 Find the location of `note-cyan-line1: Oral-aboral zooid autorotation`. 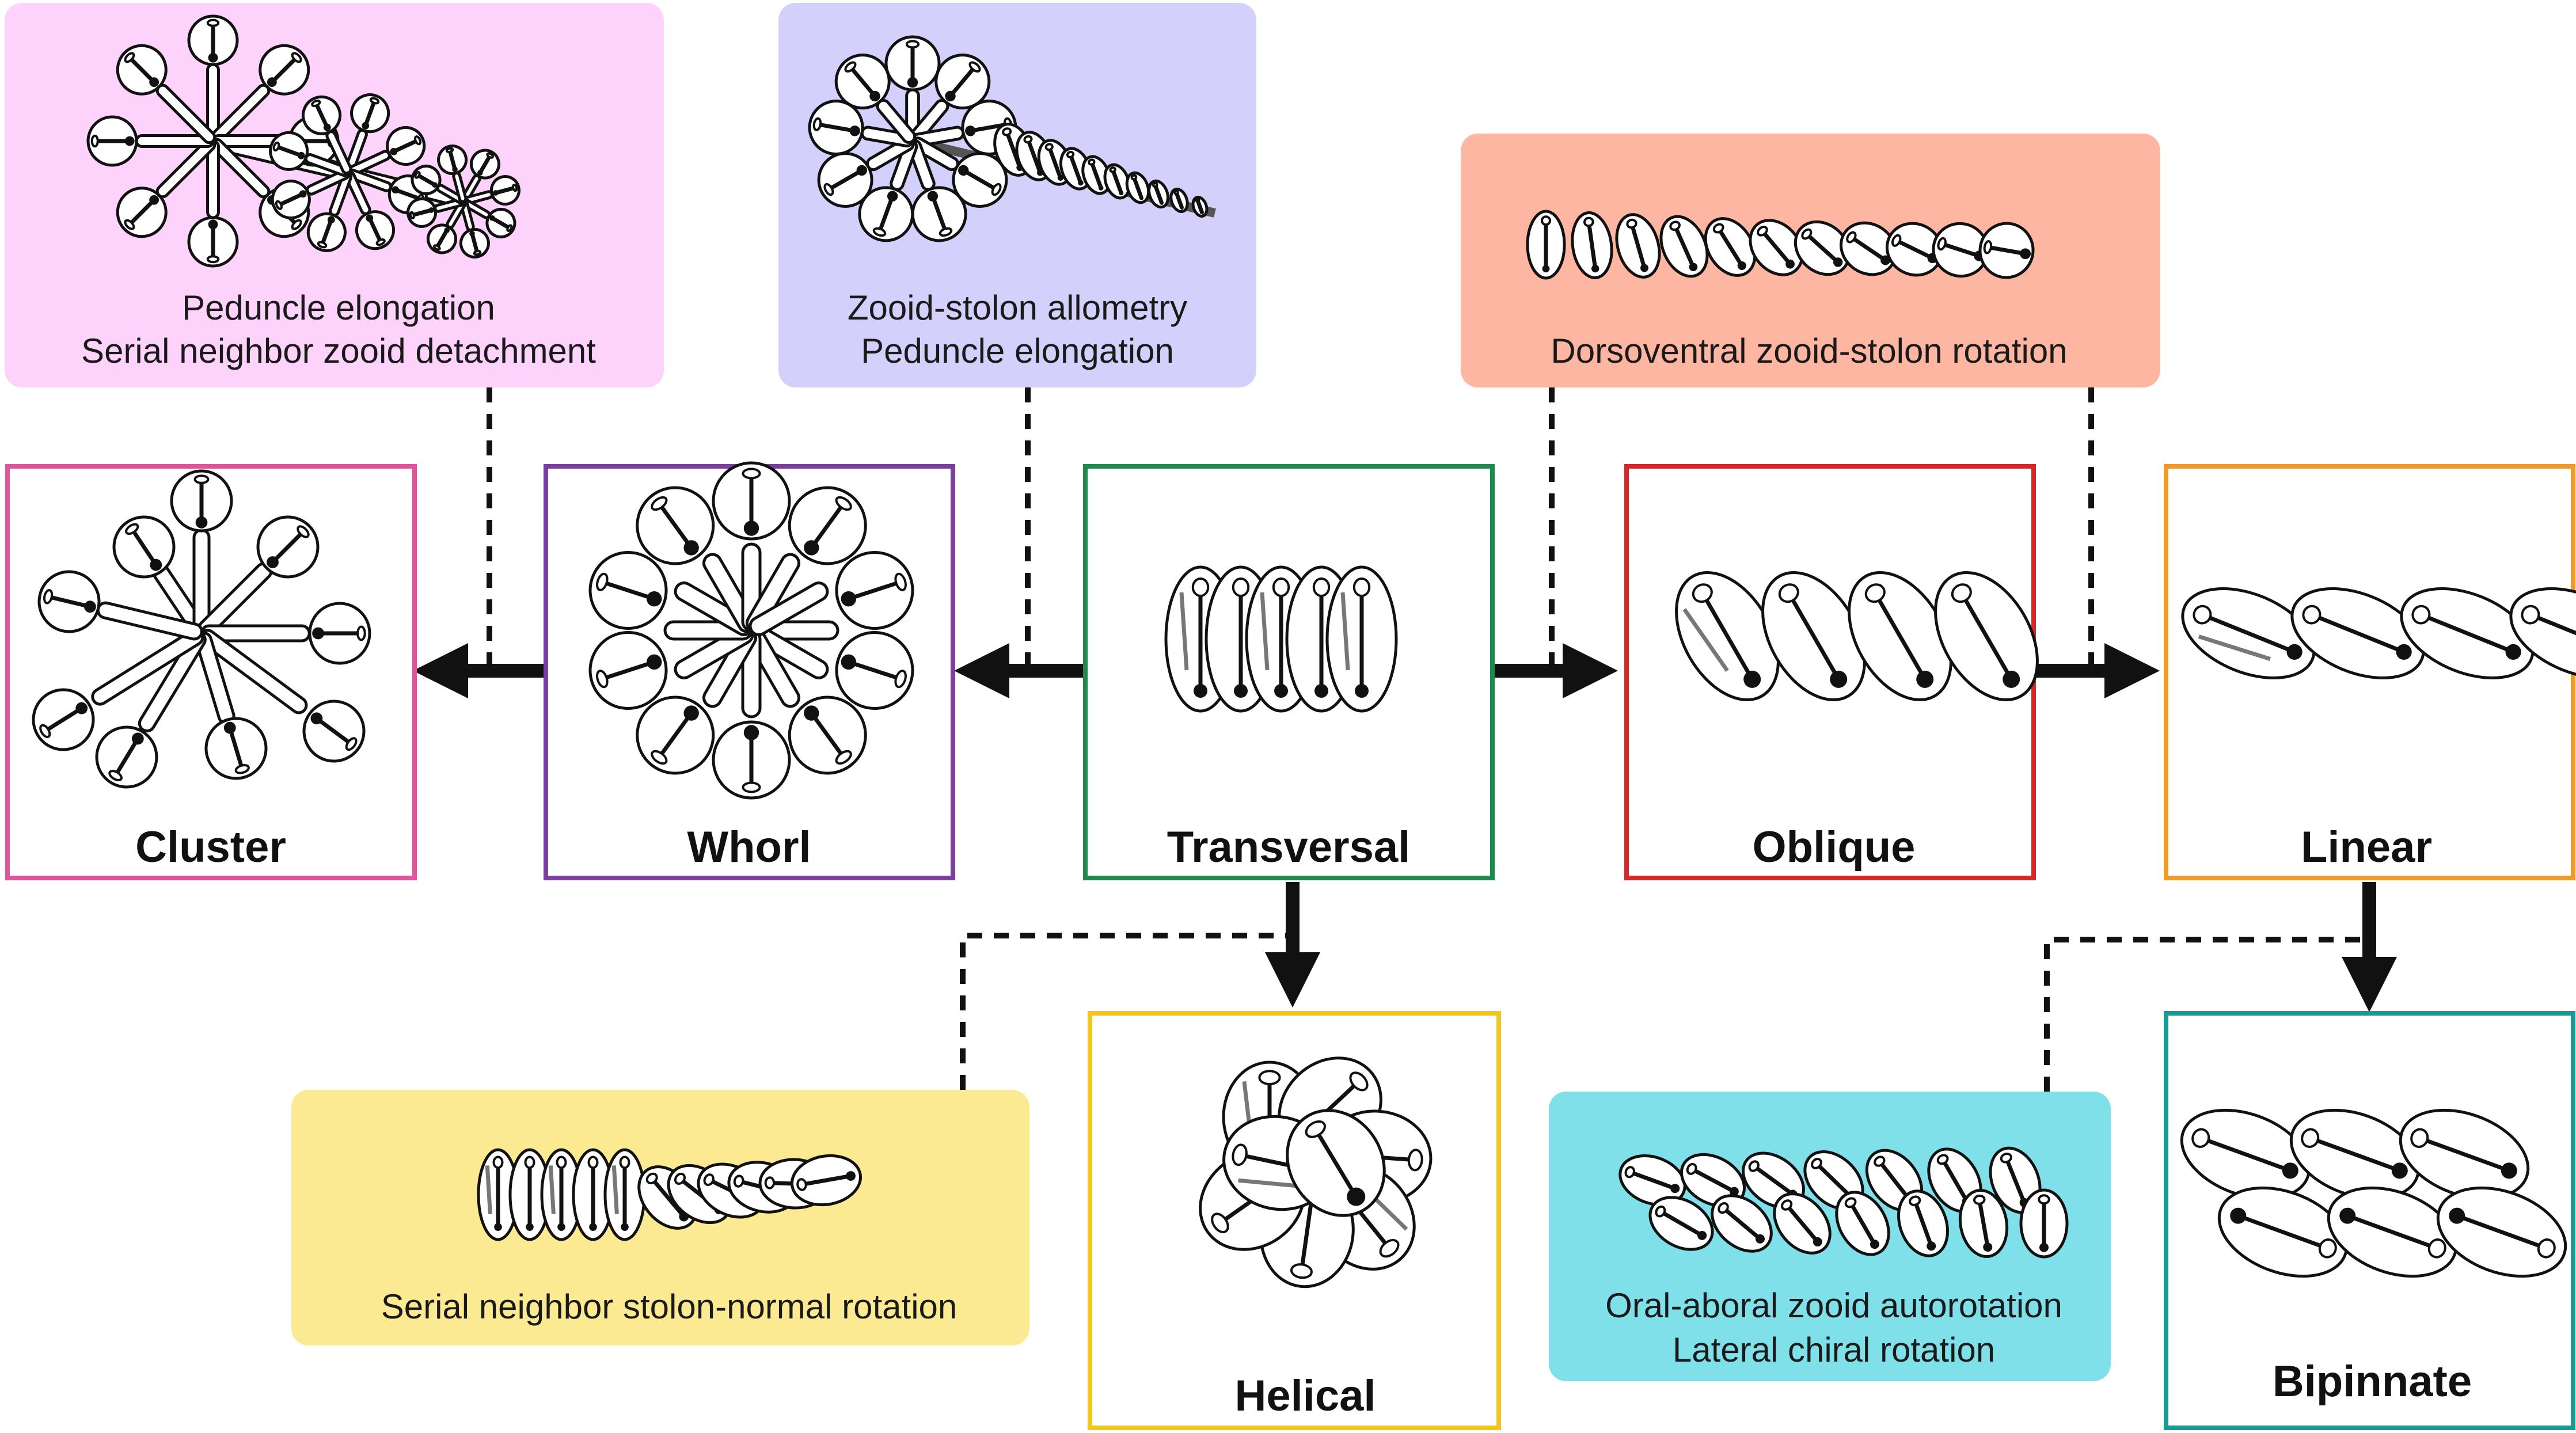

note-cyan-line1: Oral-aboral zooid autorotation is located at coordinates (1834, 1305).